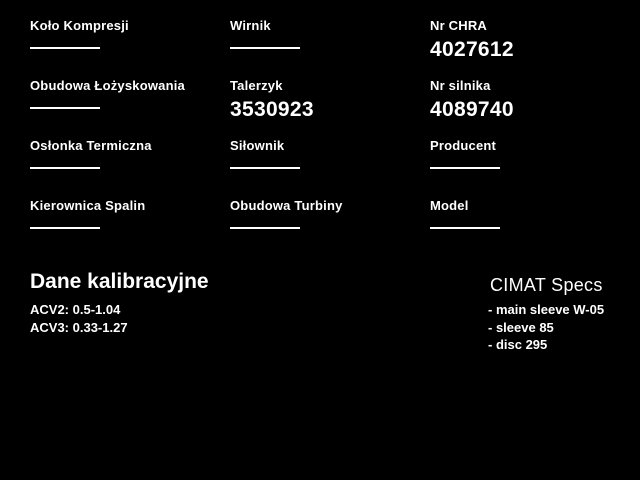  Describe the element at coordinates (79, 327) in the screenshot. I see `calibration-line-acv3: ACV3: 0.33-1.27` at that location.